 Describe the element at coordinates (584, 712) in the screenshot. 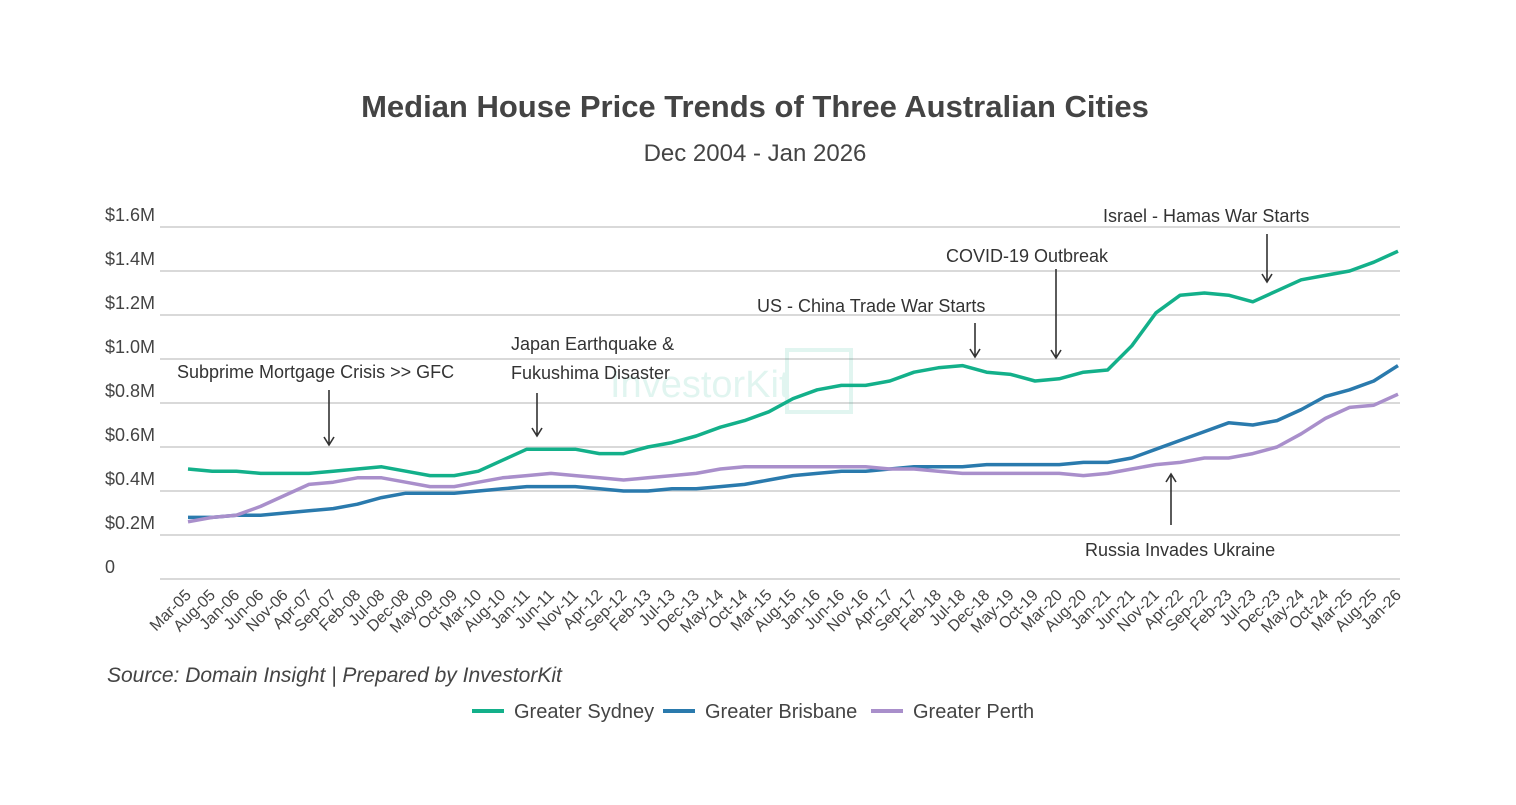

I see `legend-label: Greater Sydney` at that location.